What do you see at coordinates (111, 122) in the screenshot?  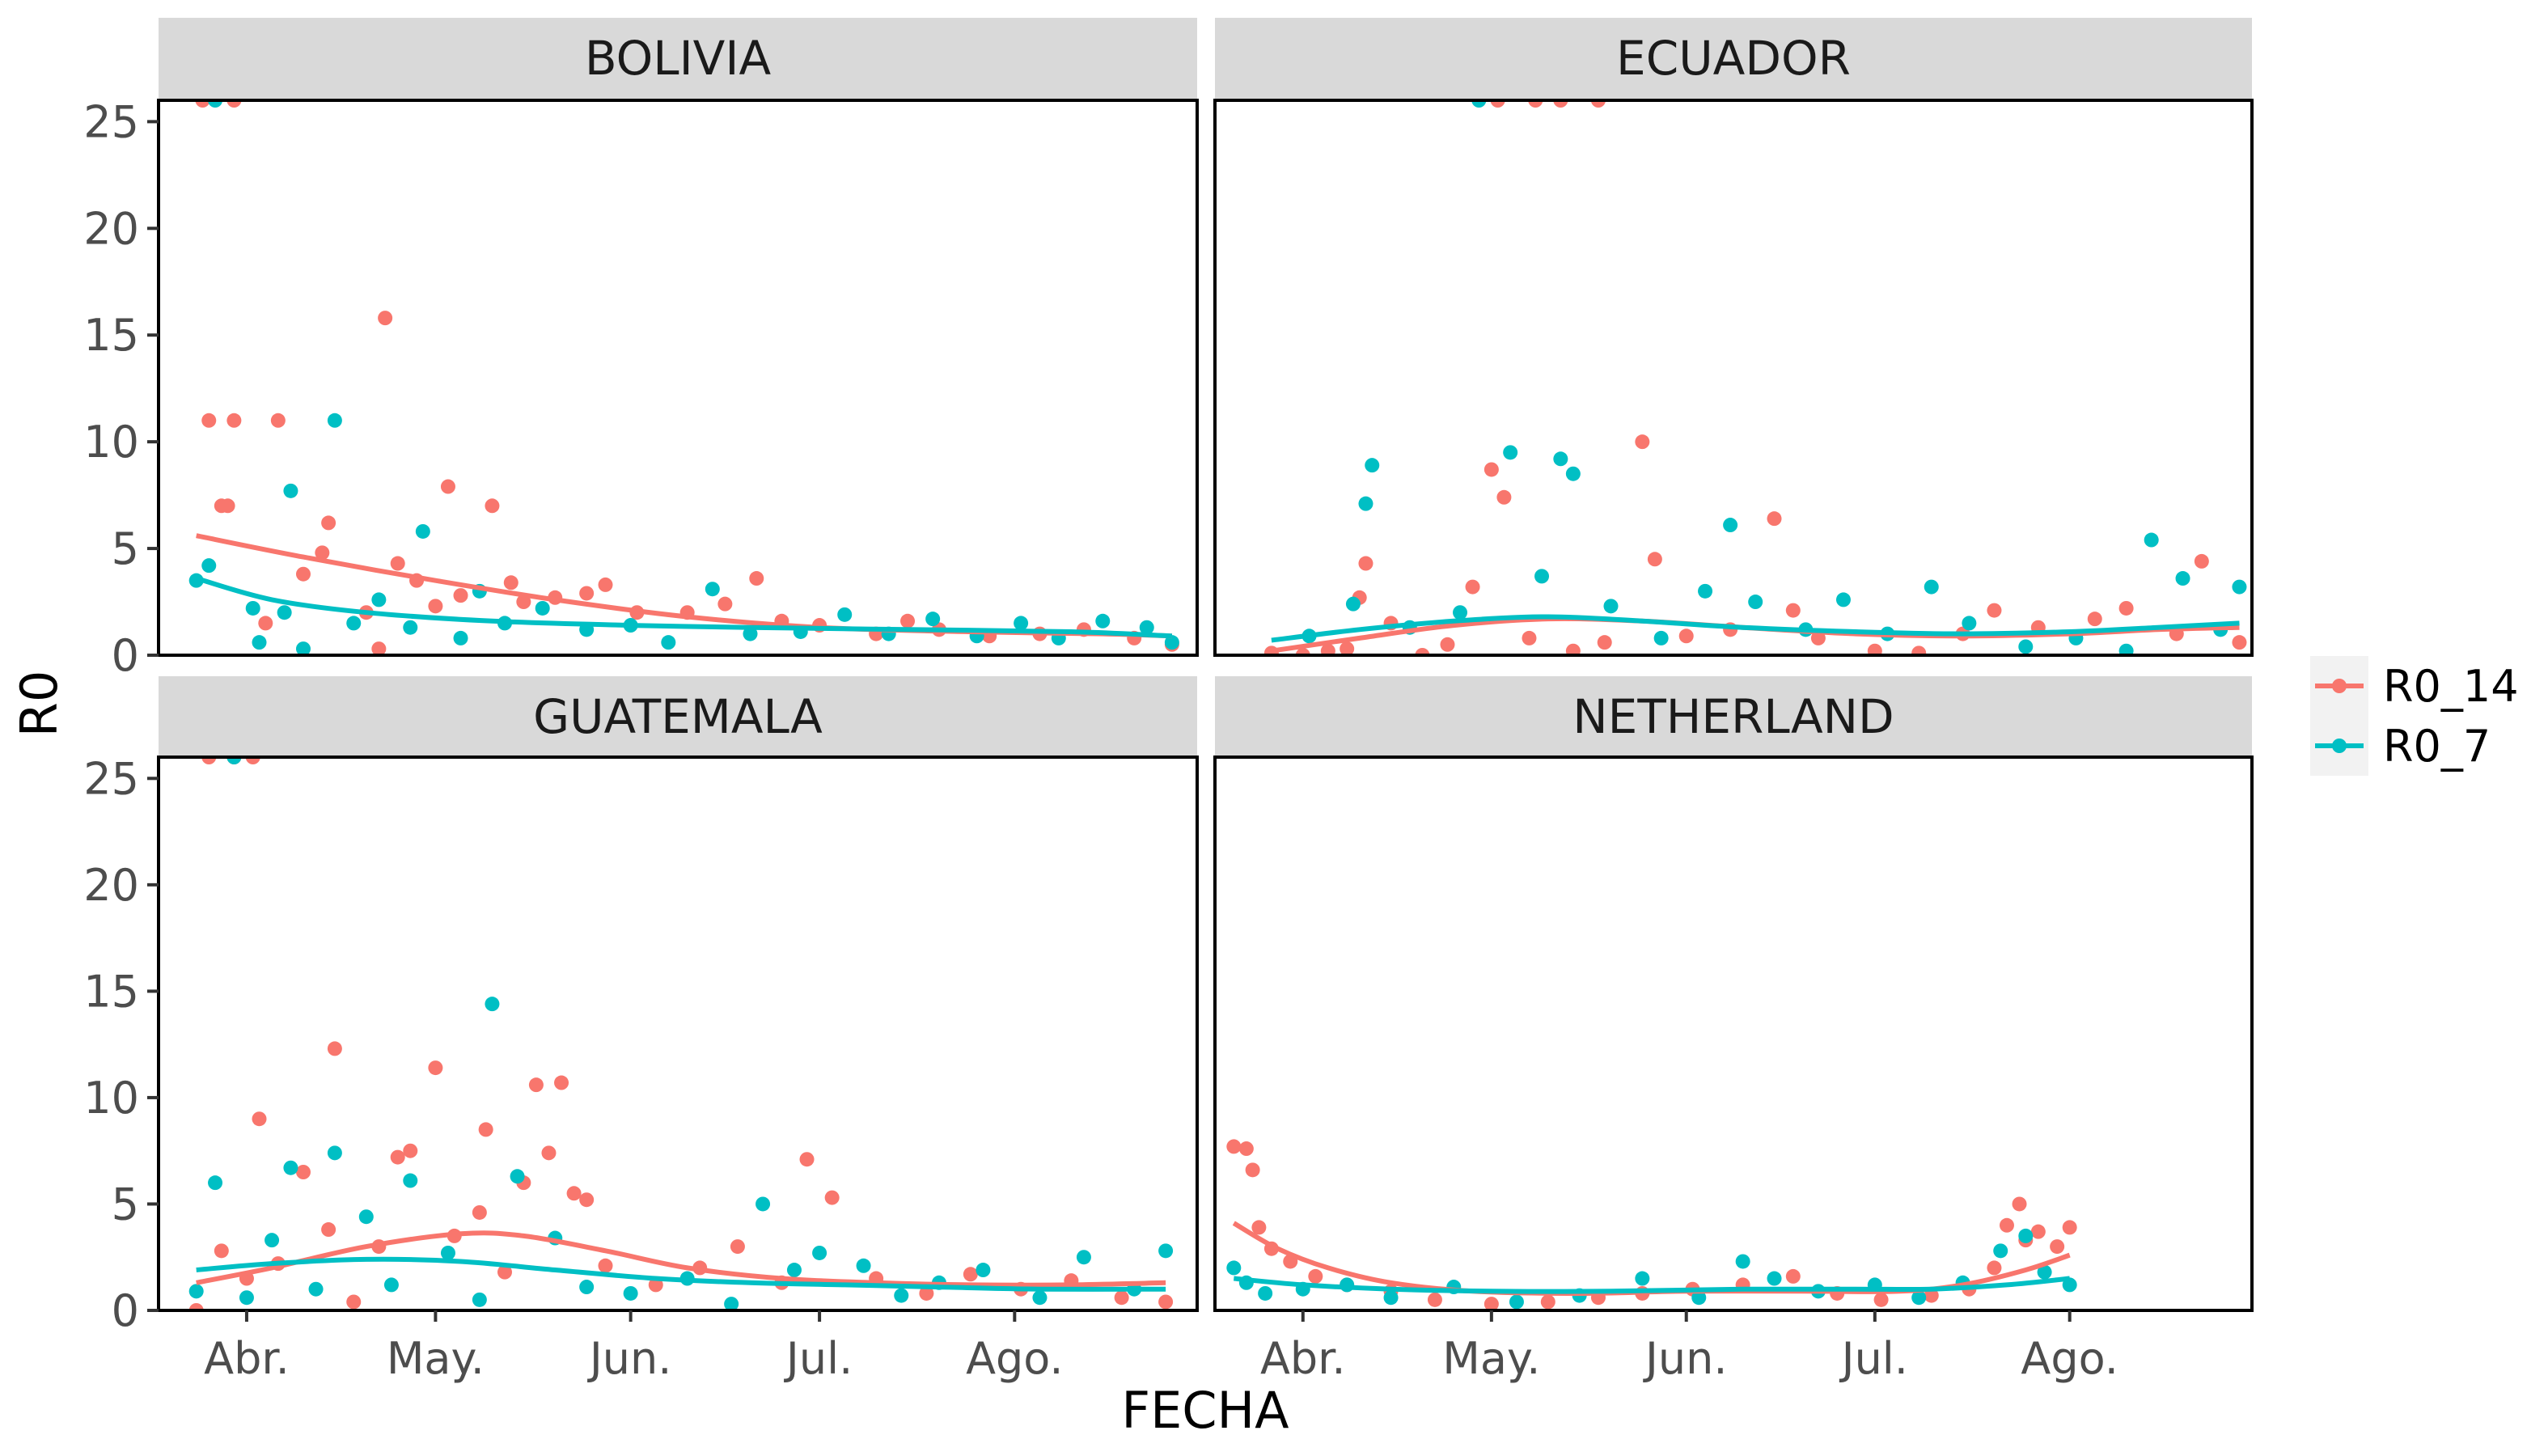 I see `y-tick-label: 25` at bounding box center [111, 122].